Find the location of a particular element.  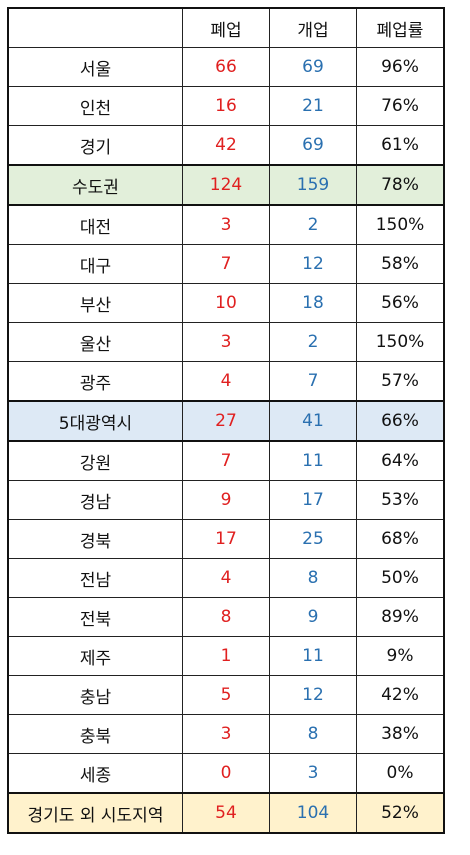

subtotal-row-metro: 수도권 124 159 78% is located at coordinates (226, 185).